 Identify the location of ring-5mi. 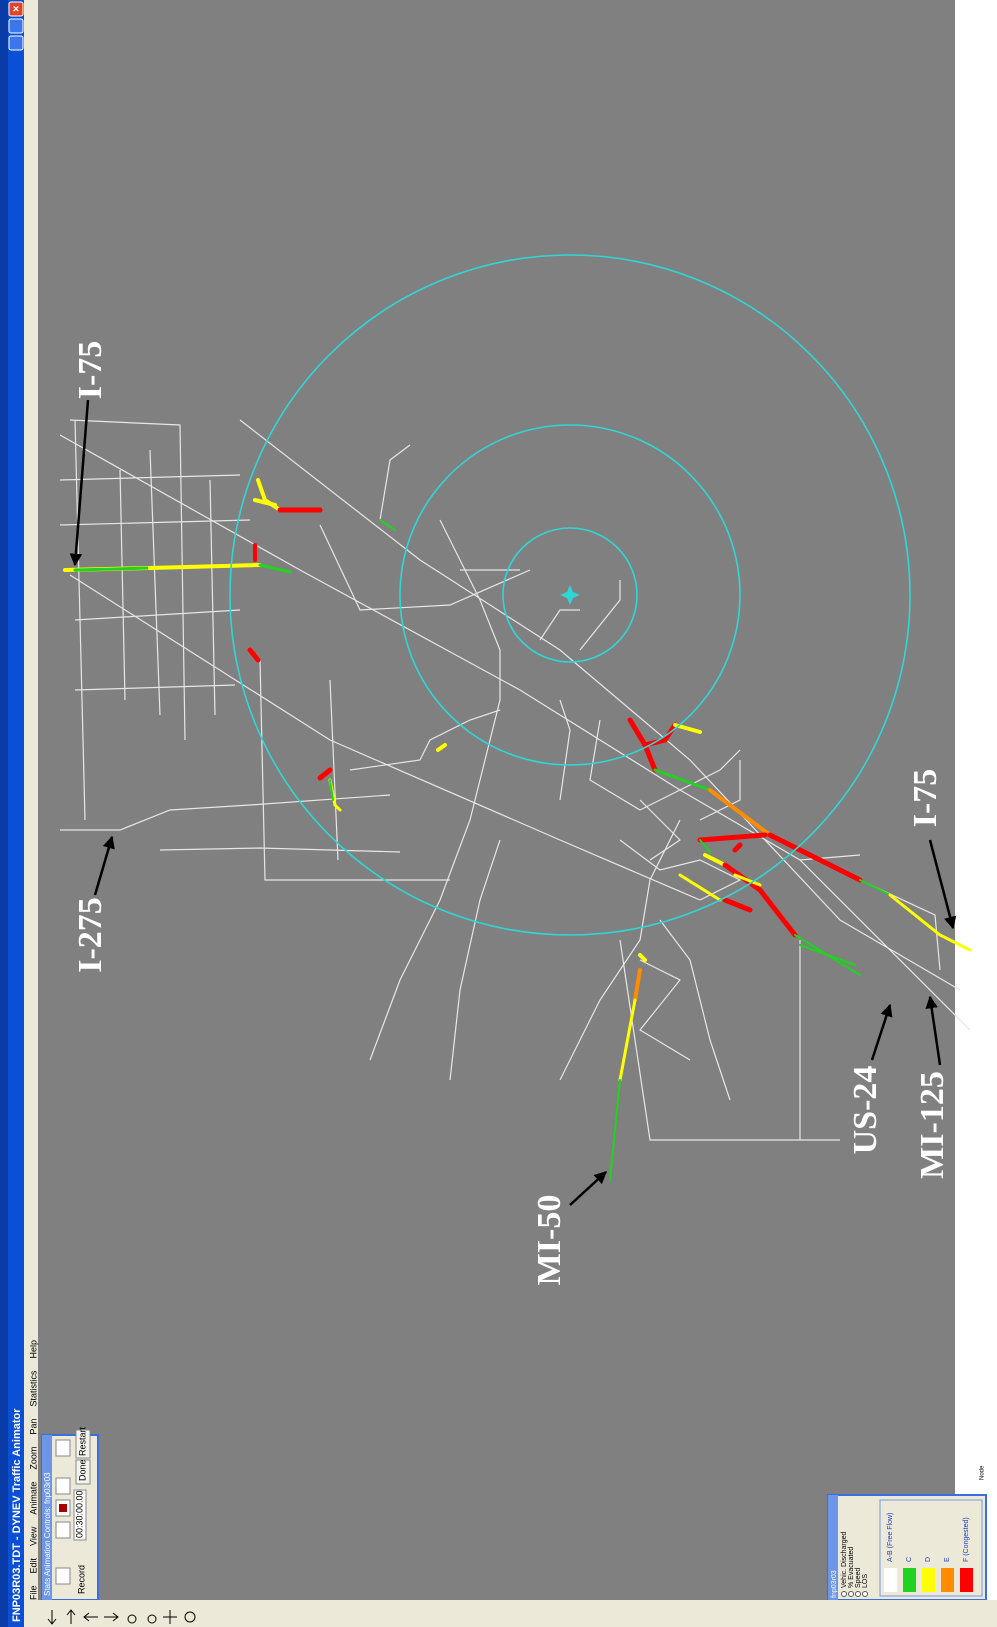
(570, 595).